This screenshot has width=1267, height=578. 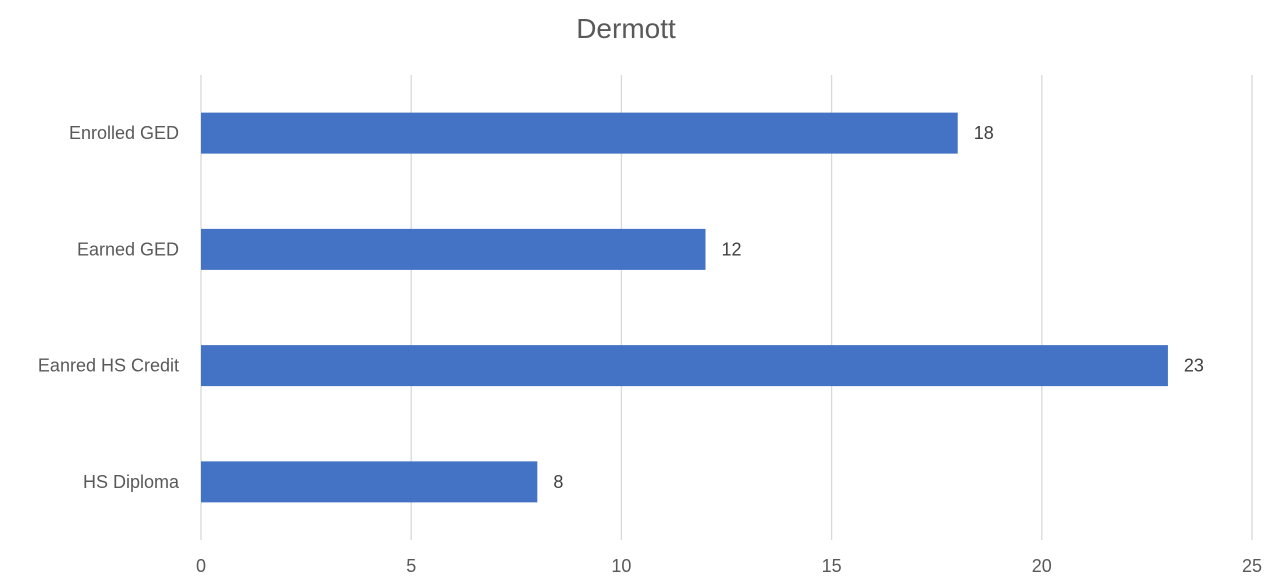 I want to click on x-tick-label-2: 10, so click(x=621, y=566).